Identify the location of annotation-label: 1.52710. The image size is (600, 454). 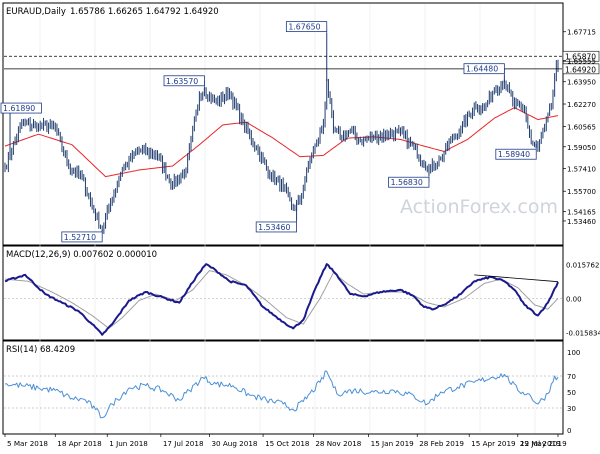
(80, 237).